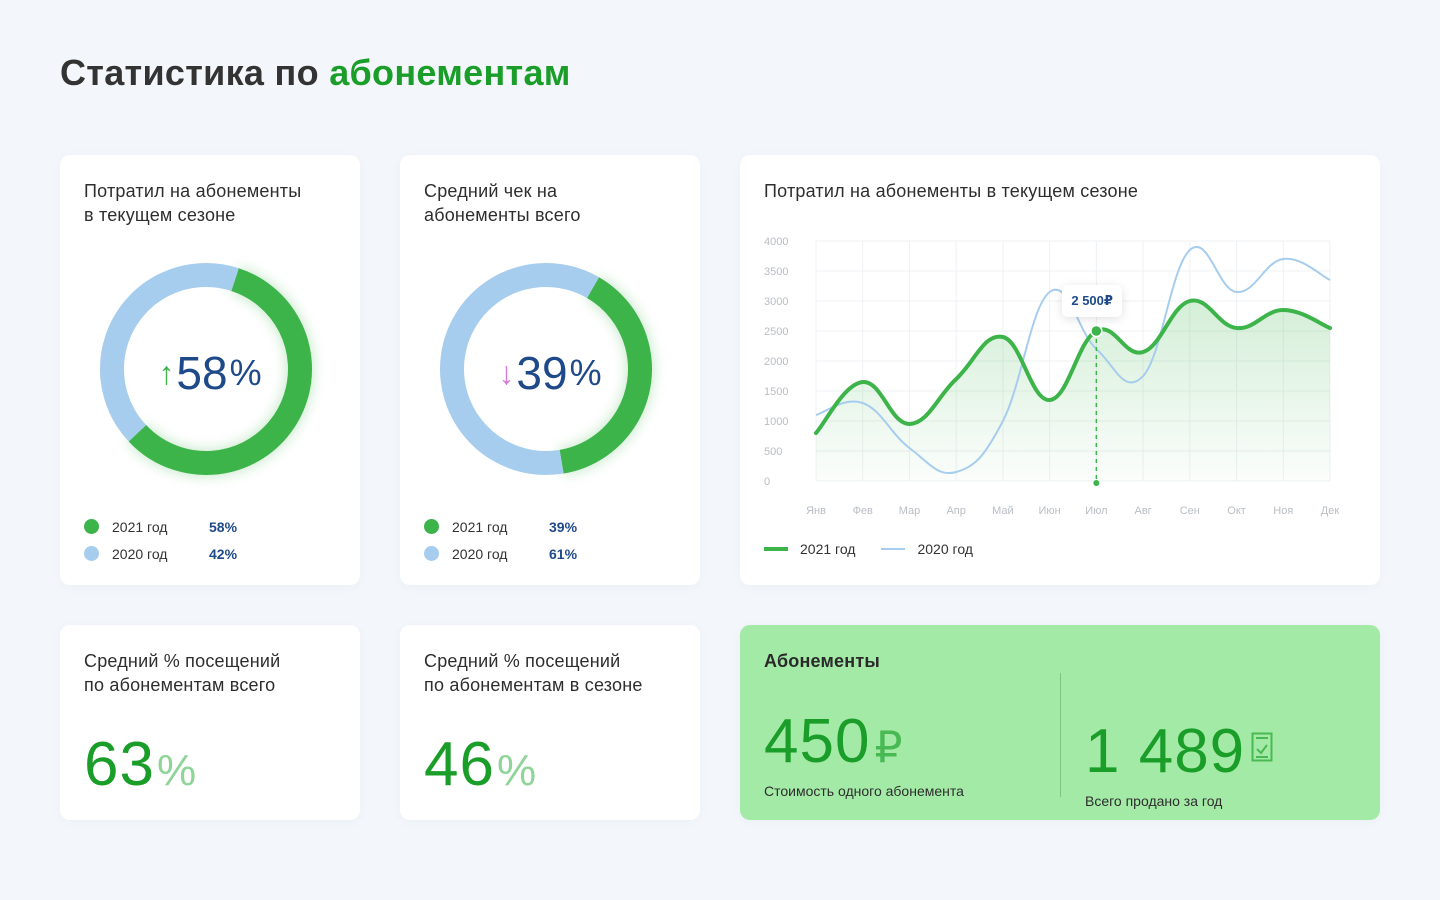 The image size is (1440, 900). I want to click on donut-legend: 2021 год 39% 2020 год 61%, so click(500, 540).